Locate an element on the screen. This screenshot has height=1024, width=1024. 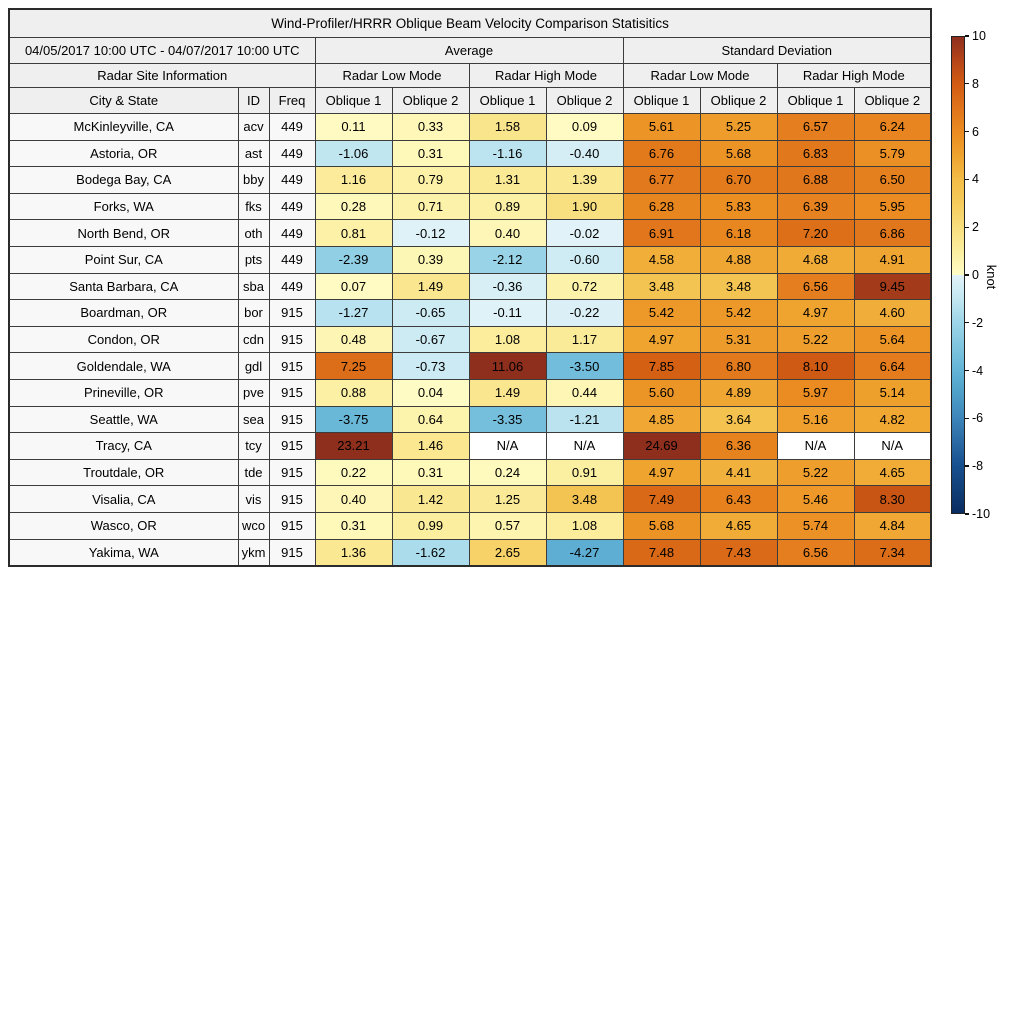
header-std-low-mode: Radar Low Mode is located at coordinates (700, 75).